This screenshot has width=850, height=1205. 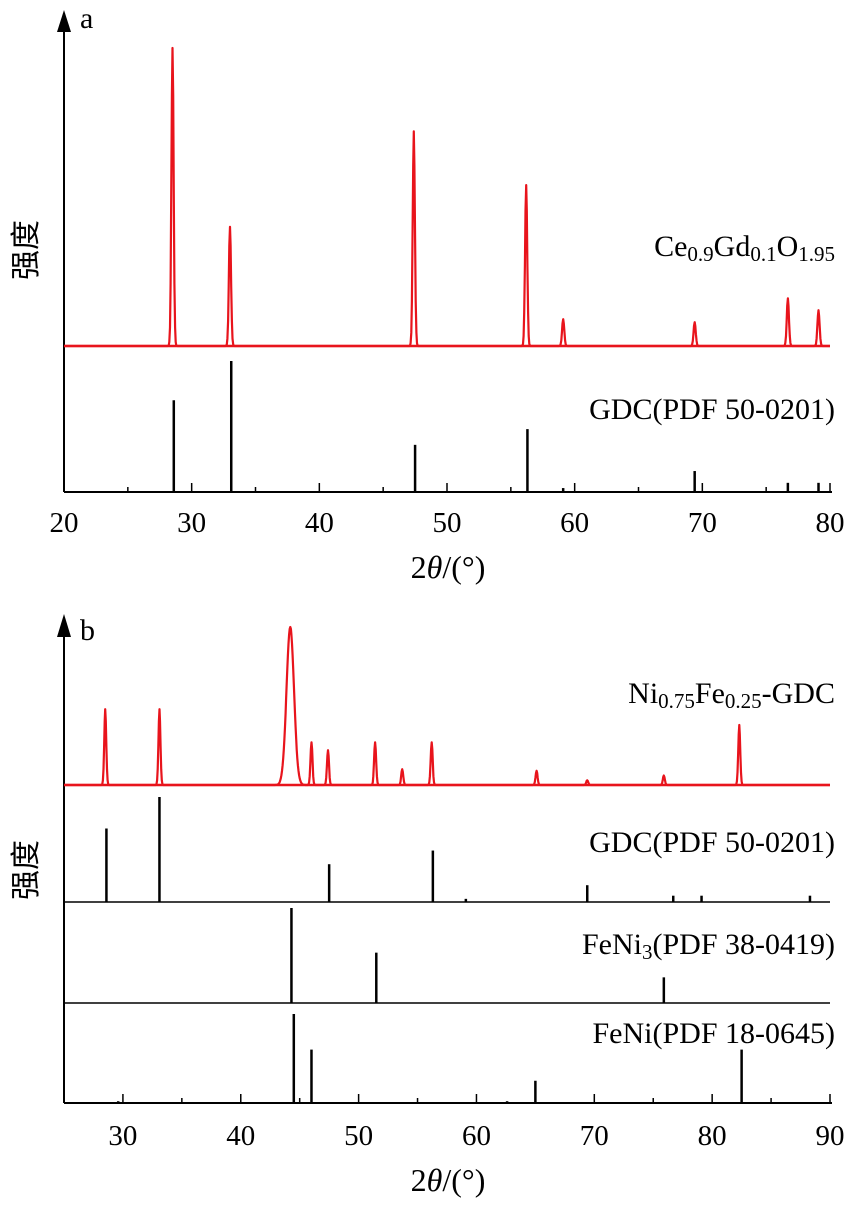 I want to click on panel-a-x-title: 2θ/(°), so click(x=448, y=567).